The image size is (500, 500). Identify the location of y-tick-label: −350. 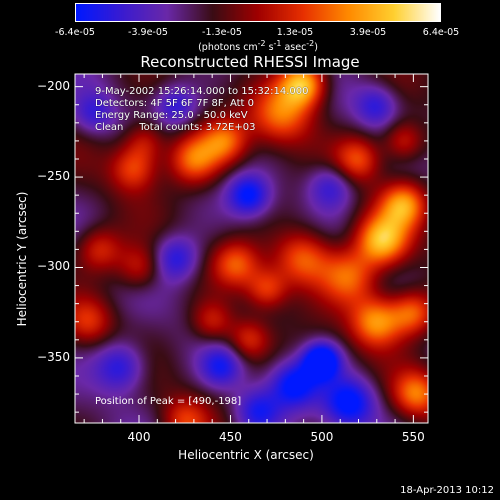
(53, 356).